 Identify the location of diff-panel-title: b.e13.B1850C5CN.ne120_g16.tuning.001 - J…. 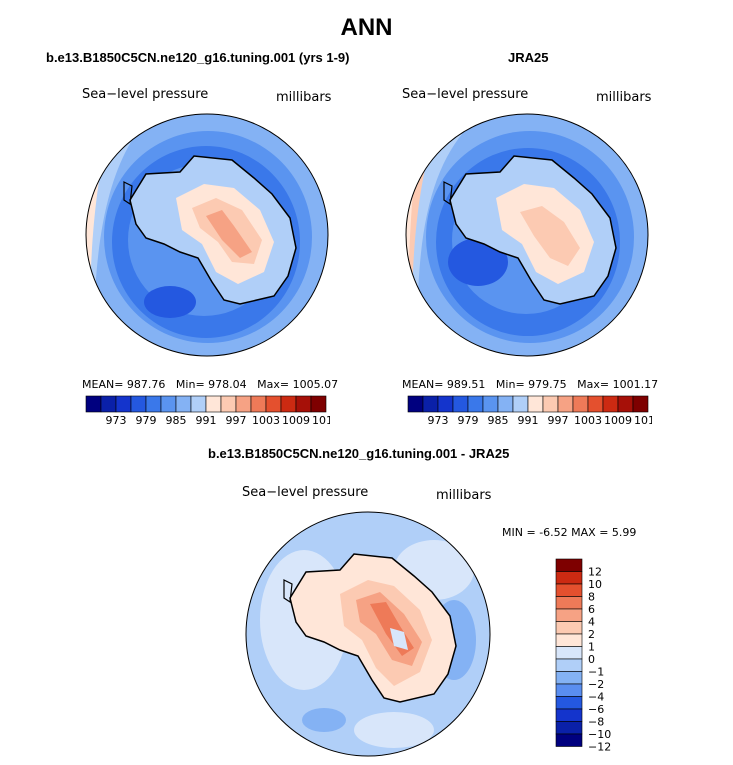
(359, 453).